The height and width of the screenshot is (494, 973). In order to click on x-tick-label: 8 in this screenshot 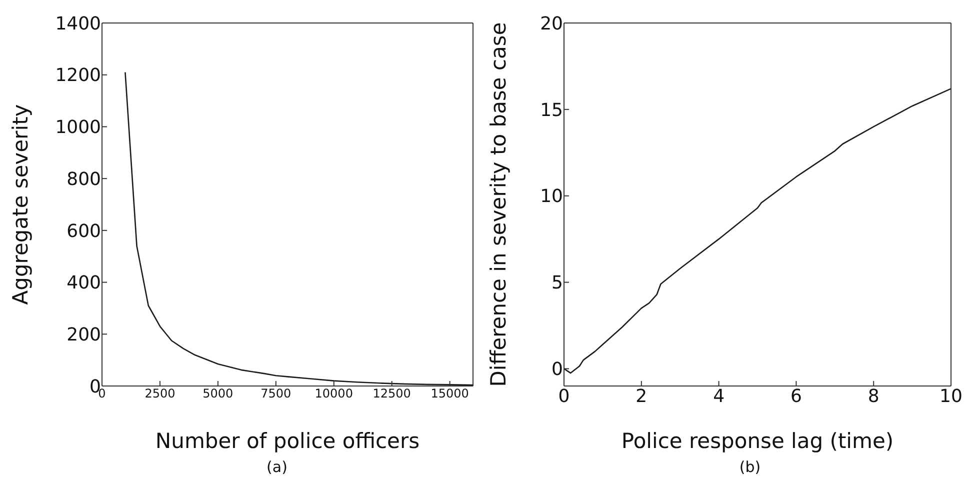, I will do `click(874, 396)`.